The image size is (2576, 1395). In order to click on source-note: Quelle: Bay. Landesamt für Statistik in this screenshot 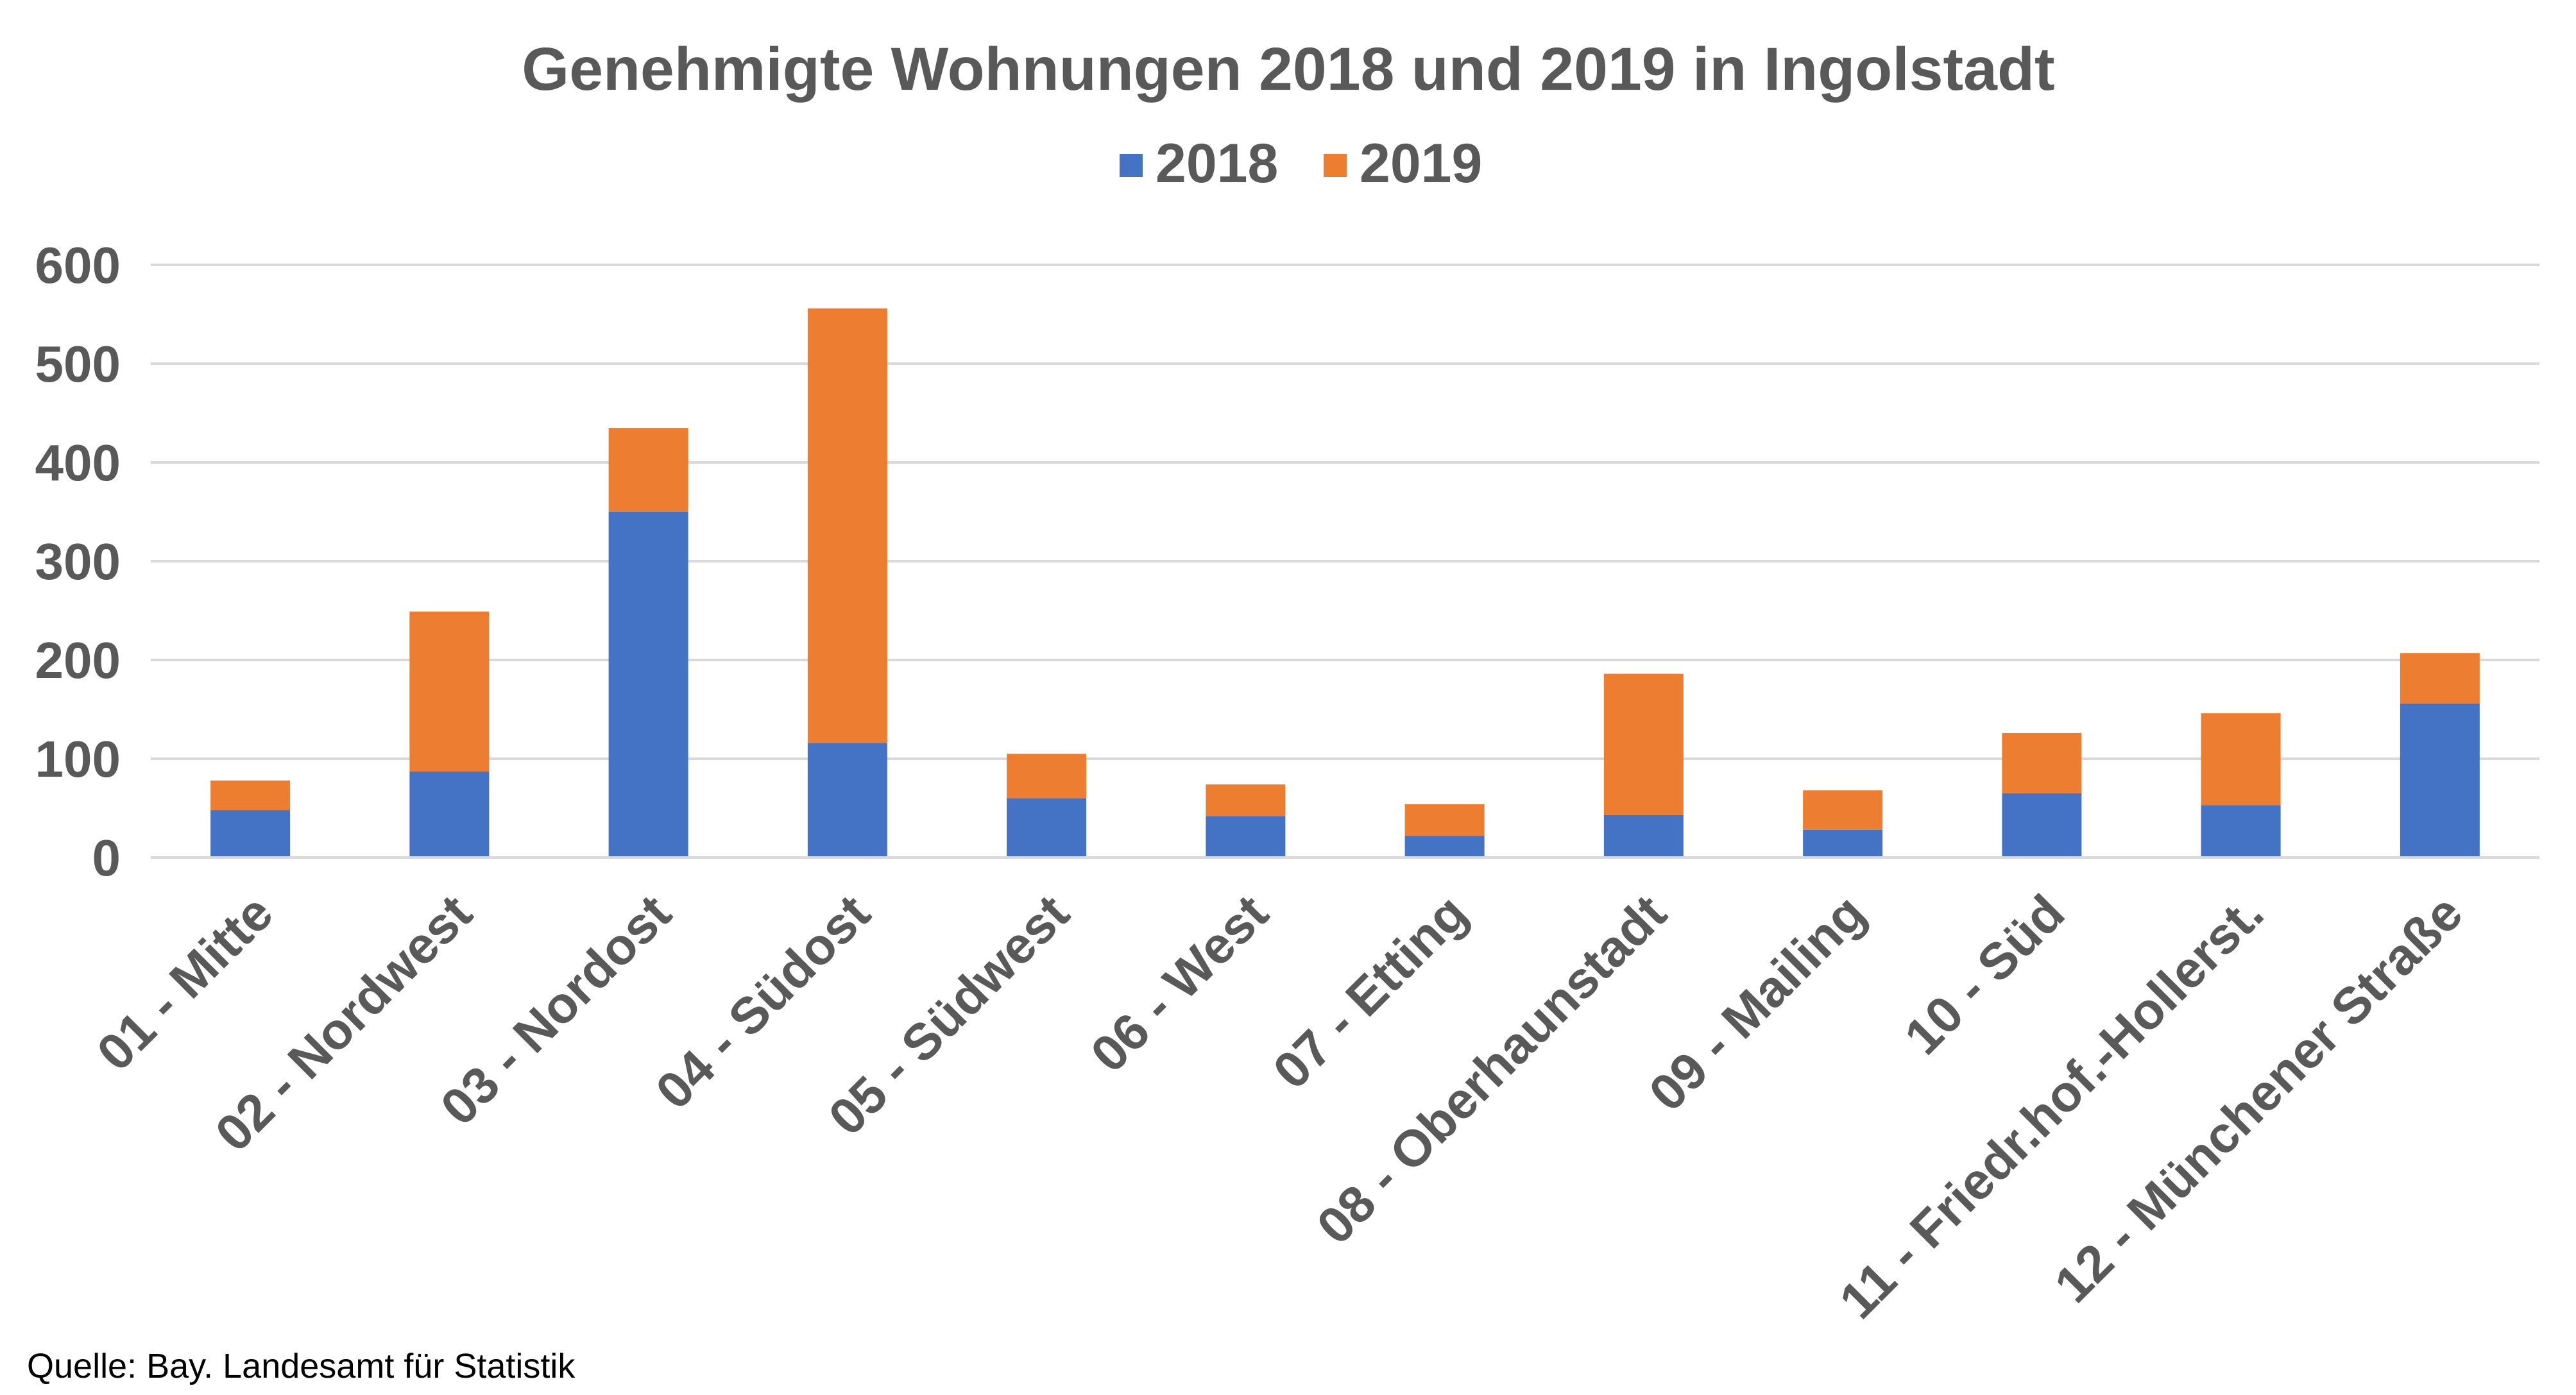, I will do `click(301, 1366)`.